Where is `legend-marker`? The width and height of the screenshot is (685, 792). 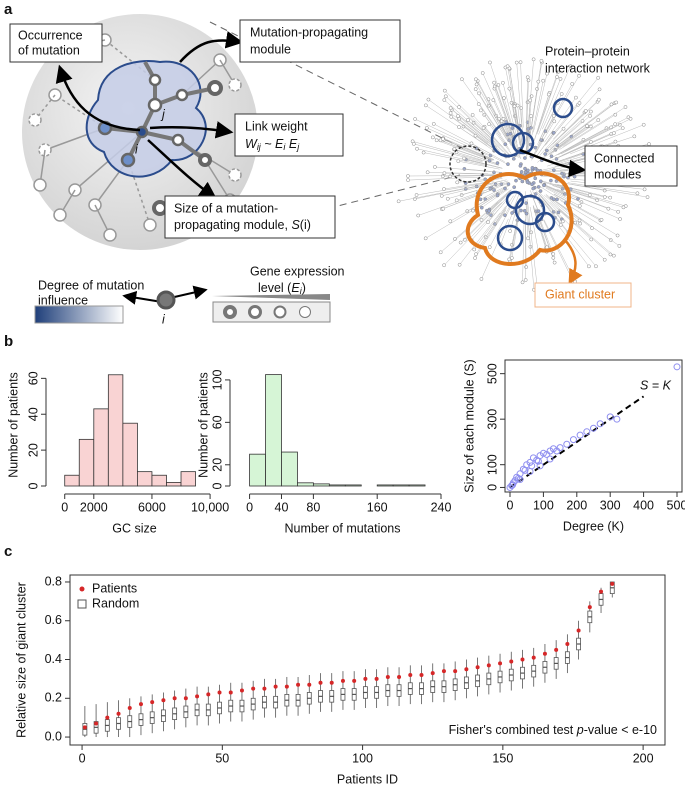
legend-marker is located at coordinates (82, 589).